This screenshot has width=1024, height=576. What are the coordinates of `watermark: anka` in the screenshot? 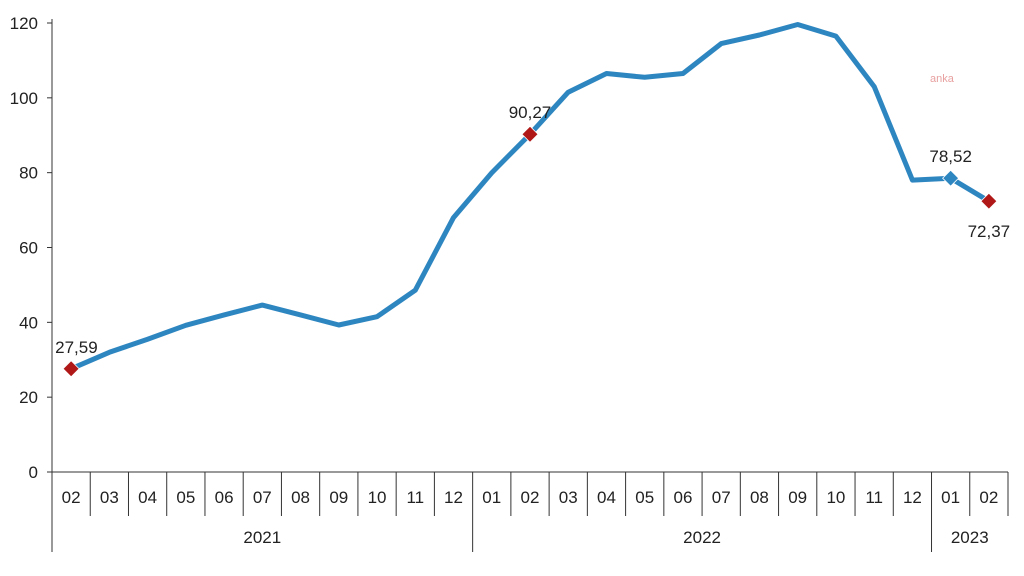 It's located at (942, 79).